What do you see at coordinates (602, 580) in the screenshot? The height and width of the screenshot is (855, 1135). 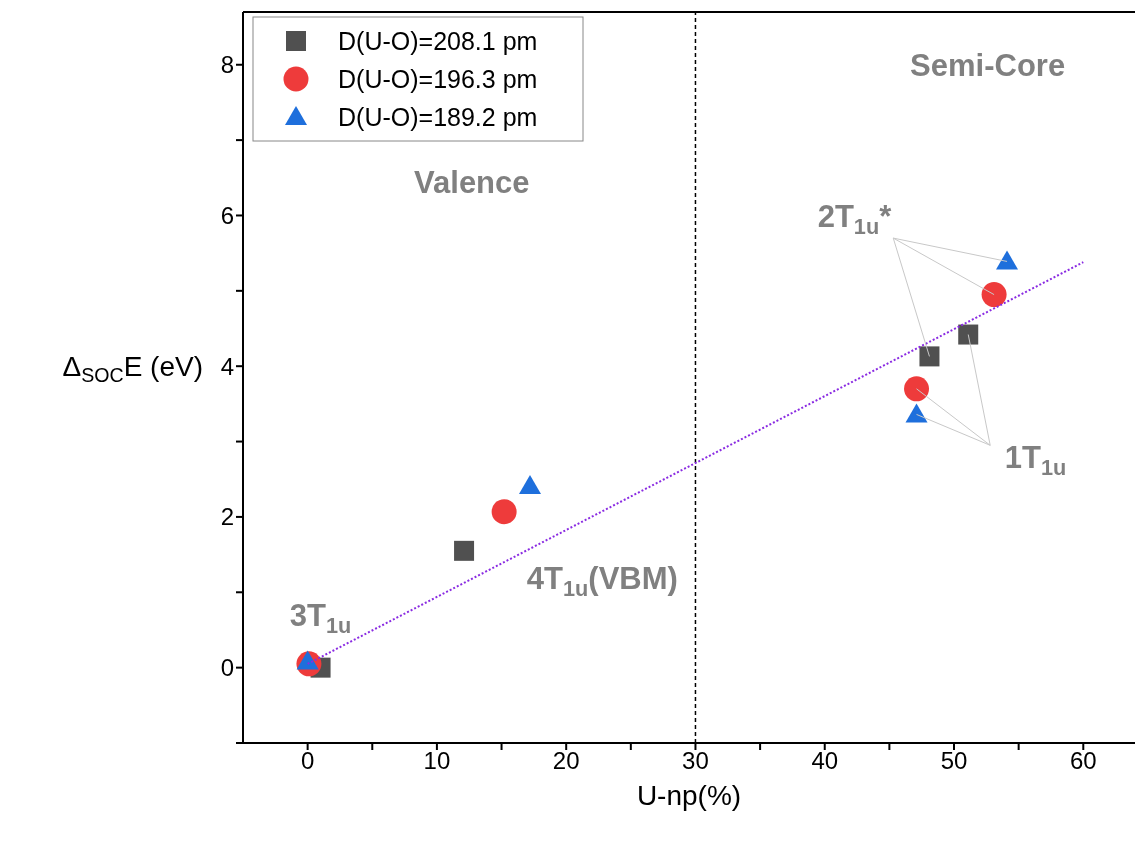 I see `annotation: 4T$_{1u}$(VBM)` at bounding box center [602, 580].